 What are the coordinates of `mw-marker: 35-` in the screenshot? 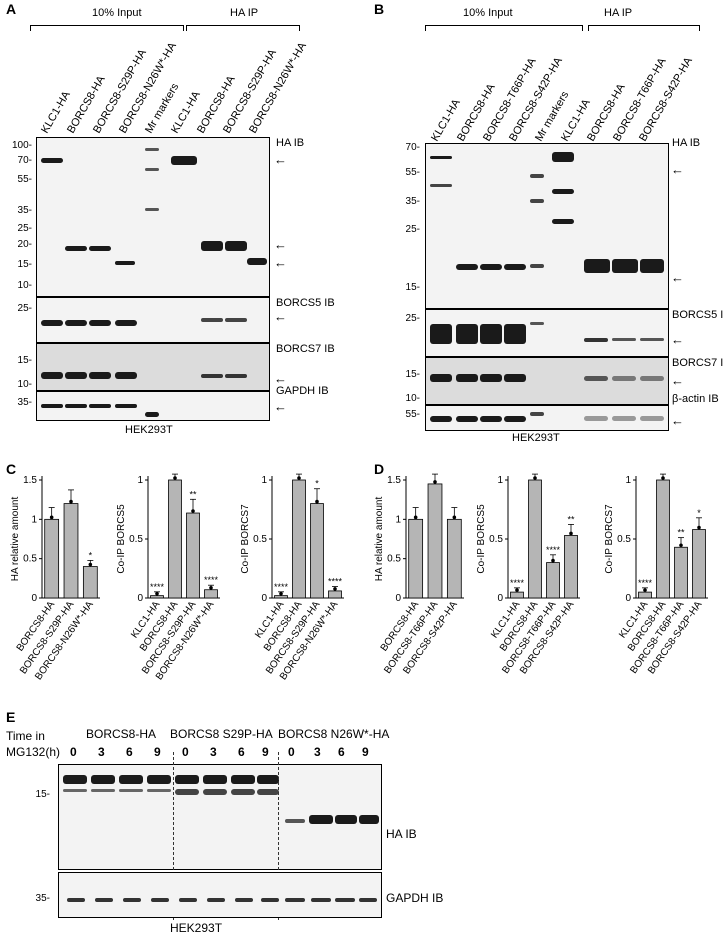 It's located at (412, 201).